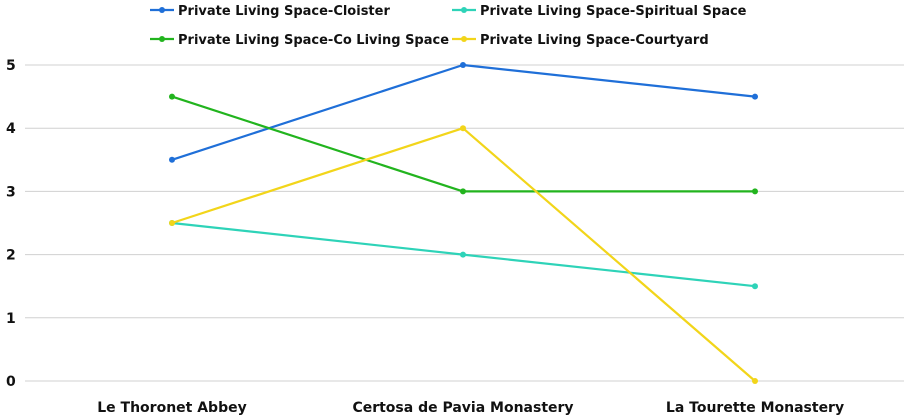 The height and width of the screenshot is (416, 904). I want to click on legend-item-private-living-space-courtyard: Private Living Space-Courtyard, so click(580, 40).